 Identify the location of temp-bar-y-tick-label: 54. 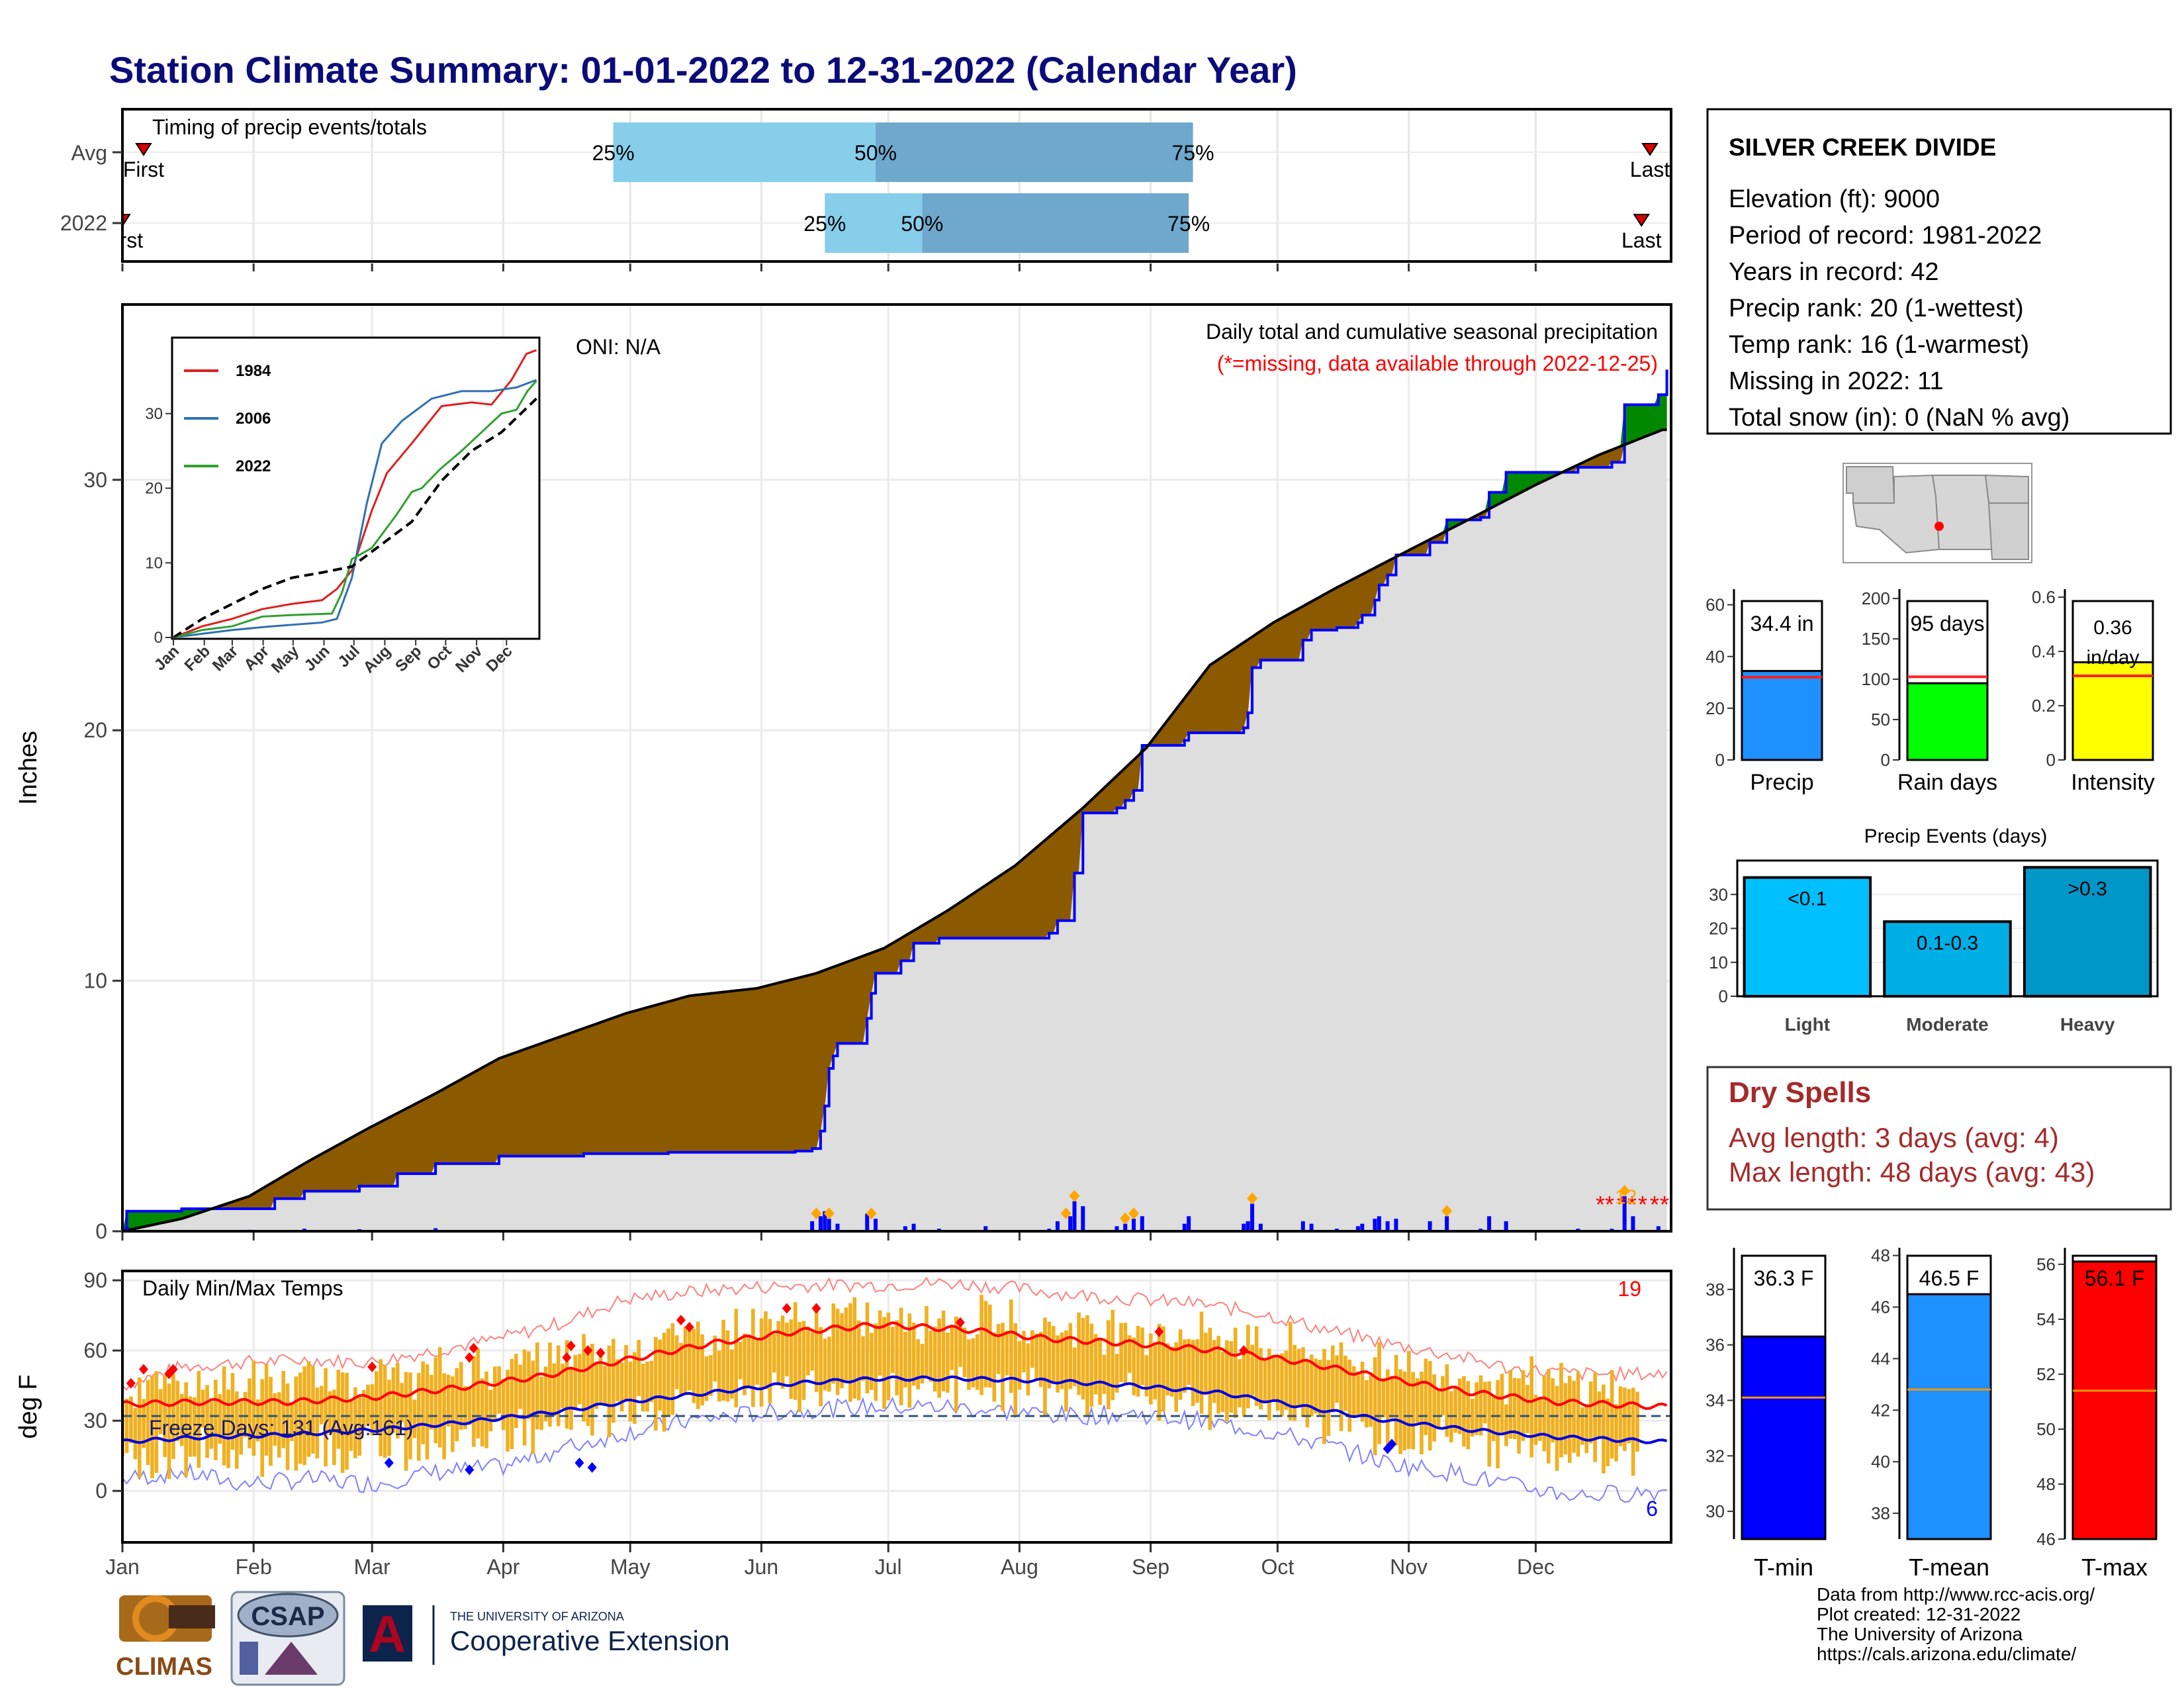
(2046, 1319).